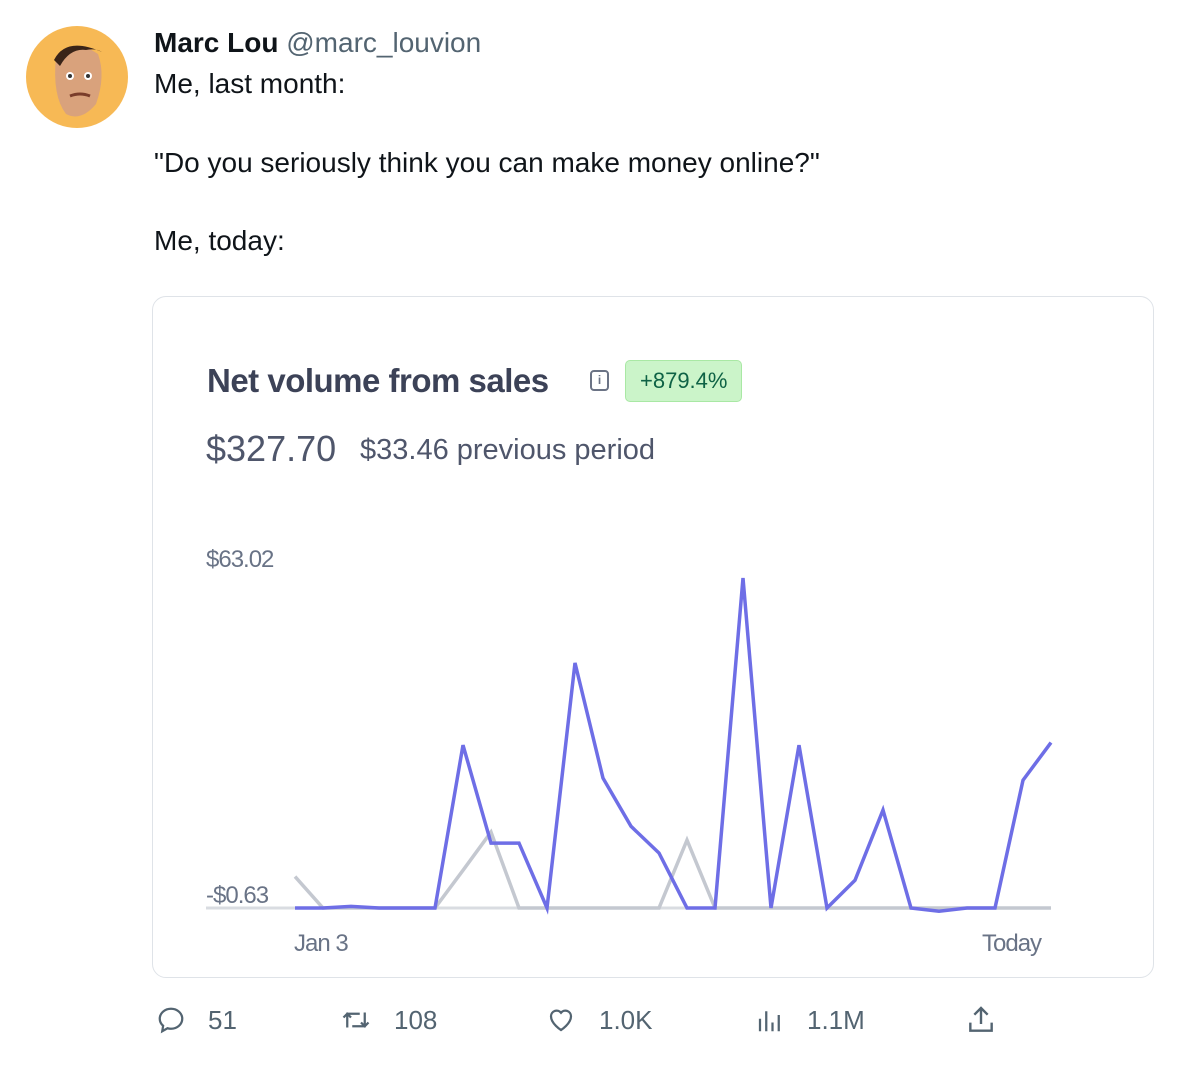 This screenshot has width=1200, height=1082. I want to click on author-name: Marc Lou, so click(216, 42).